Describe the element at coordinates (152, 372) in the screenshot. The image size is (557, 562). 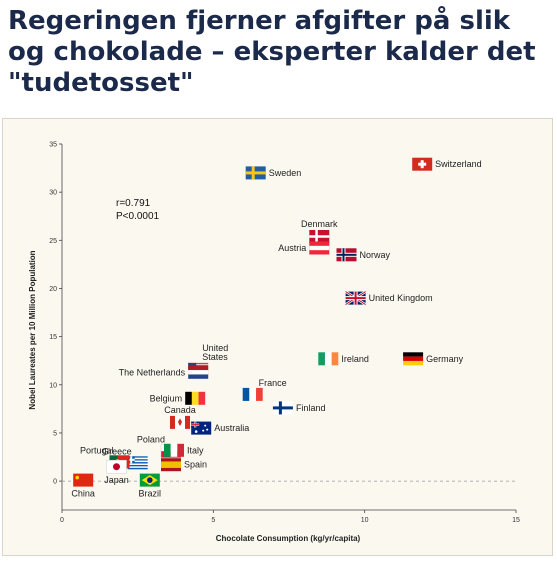
I see `point-label: The Netherlands` at that location.